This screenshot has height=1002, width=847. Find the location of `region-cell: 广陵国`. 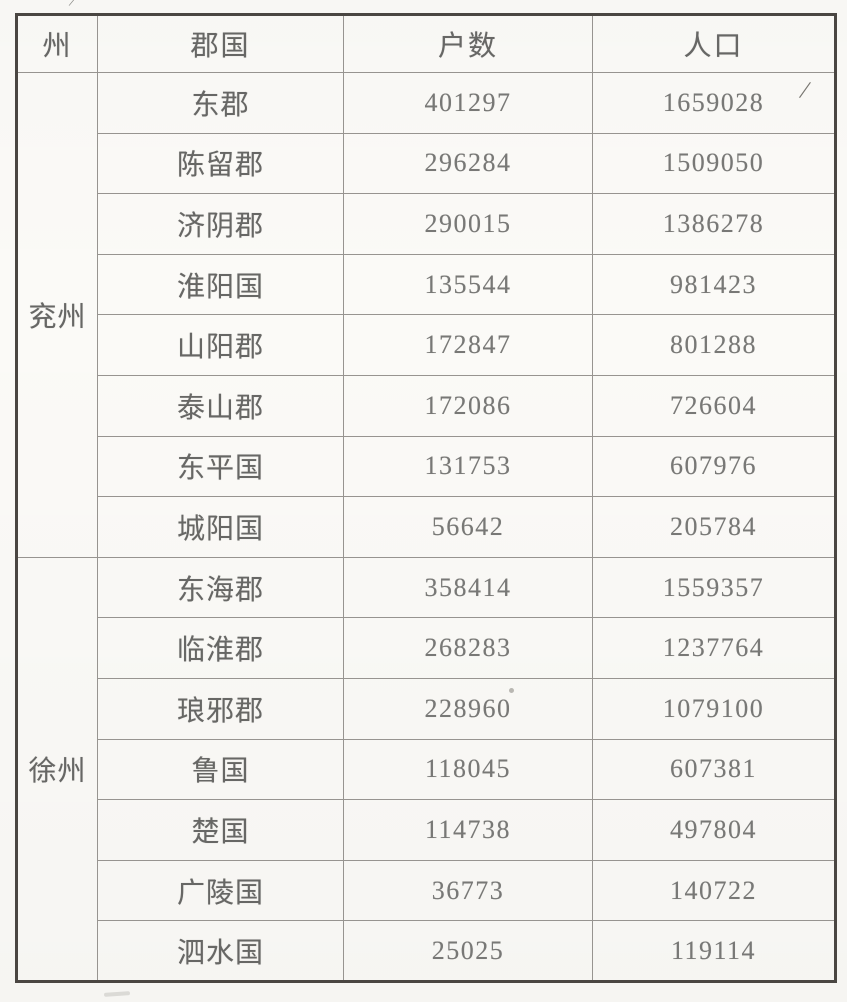

region-cell: 广陵国 is located at coordinates (220, 890).